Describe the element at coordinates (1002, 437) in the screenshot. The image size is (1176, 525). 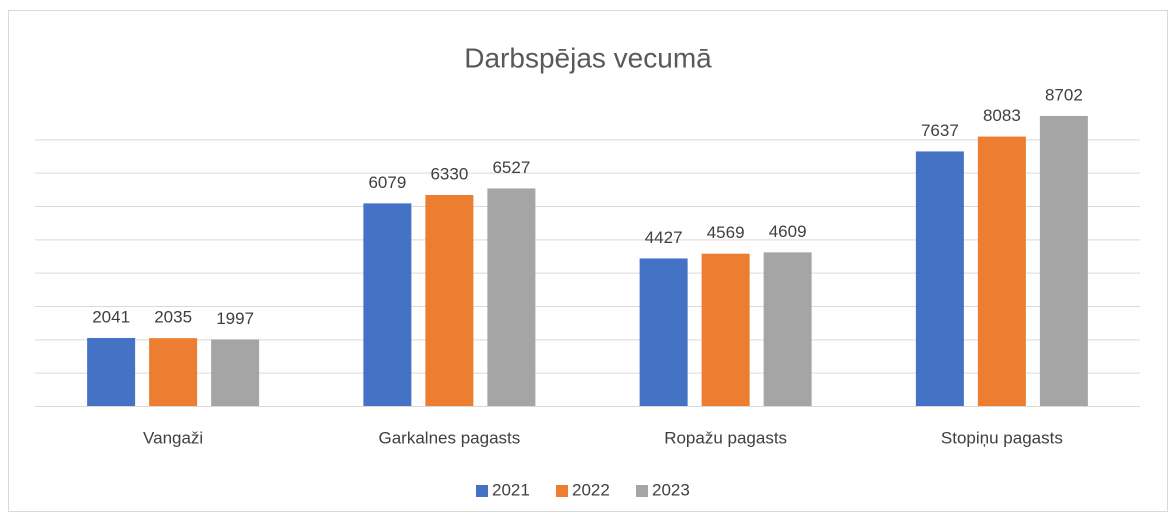
I see `x-tick-label: Stopiņu pagasts` at that location.